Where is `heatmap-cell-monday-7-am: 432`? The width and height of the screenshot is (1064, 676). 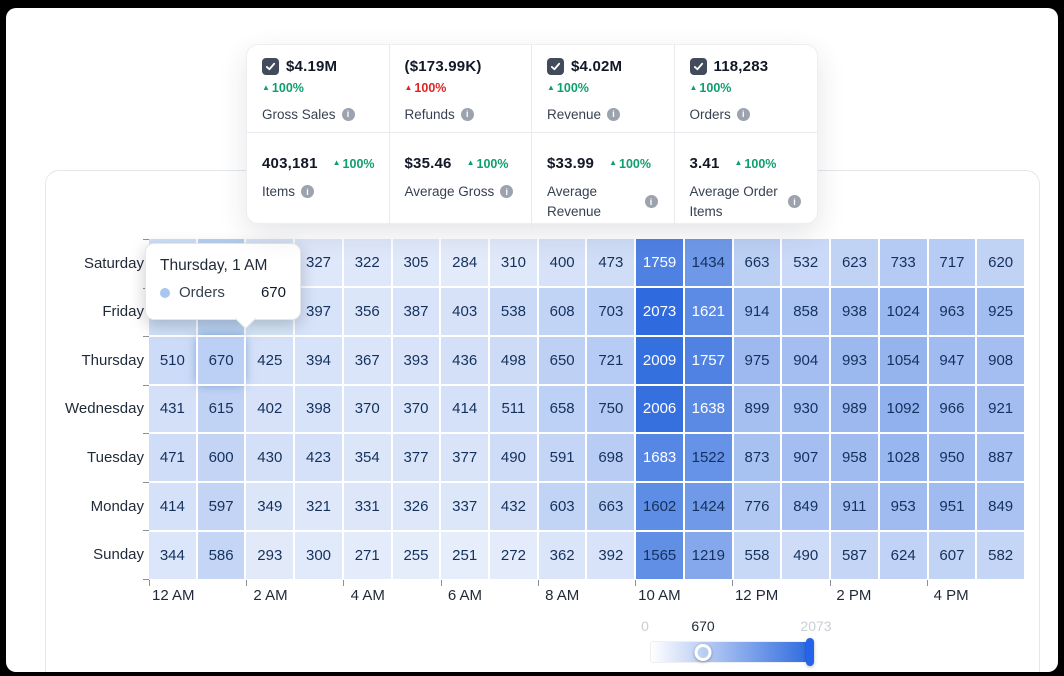 heatmap-cell-monday-7-am: 432 is located at coordinates (513, 507).